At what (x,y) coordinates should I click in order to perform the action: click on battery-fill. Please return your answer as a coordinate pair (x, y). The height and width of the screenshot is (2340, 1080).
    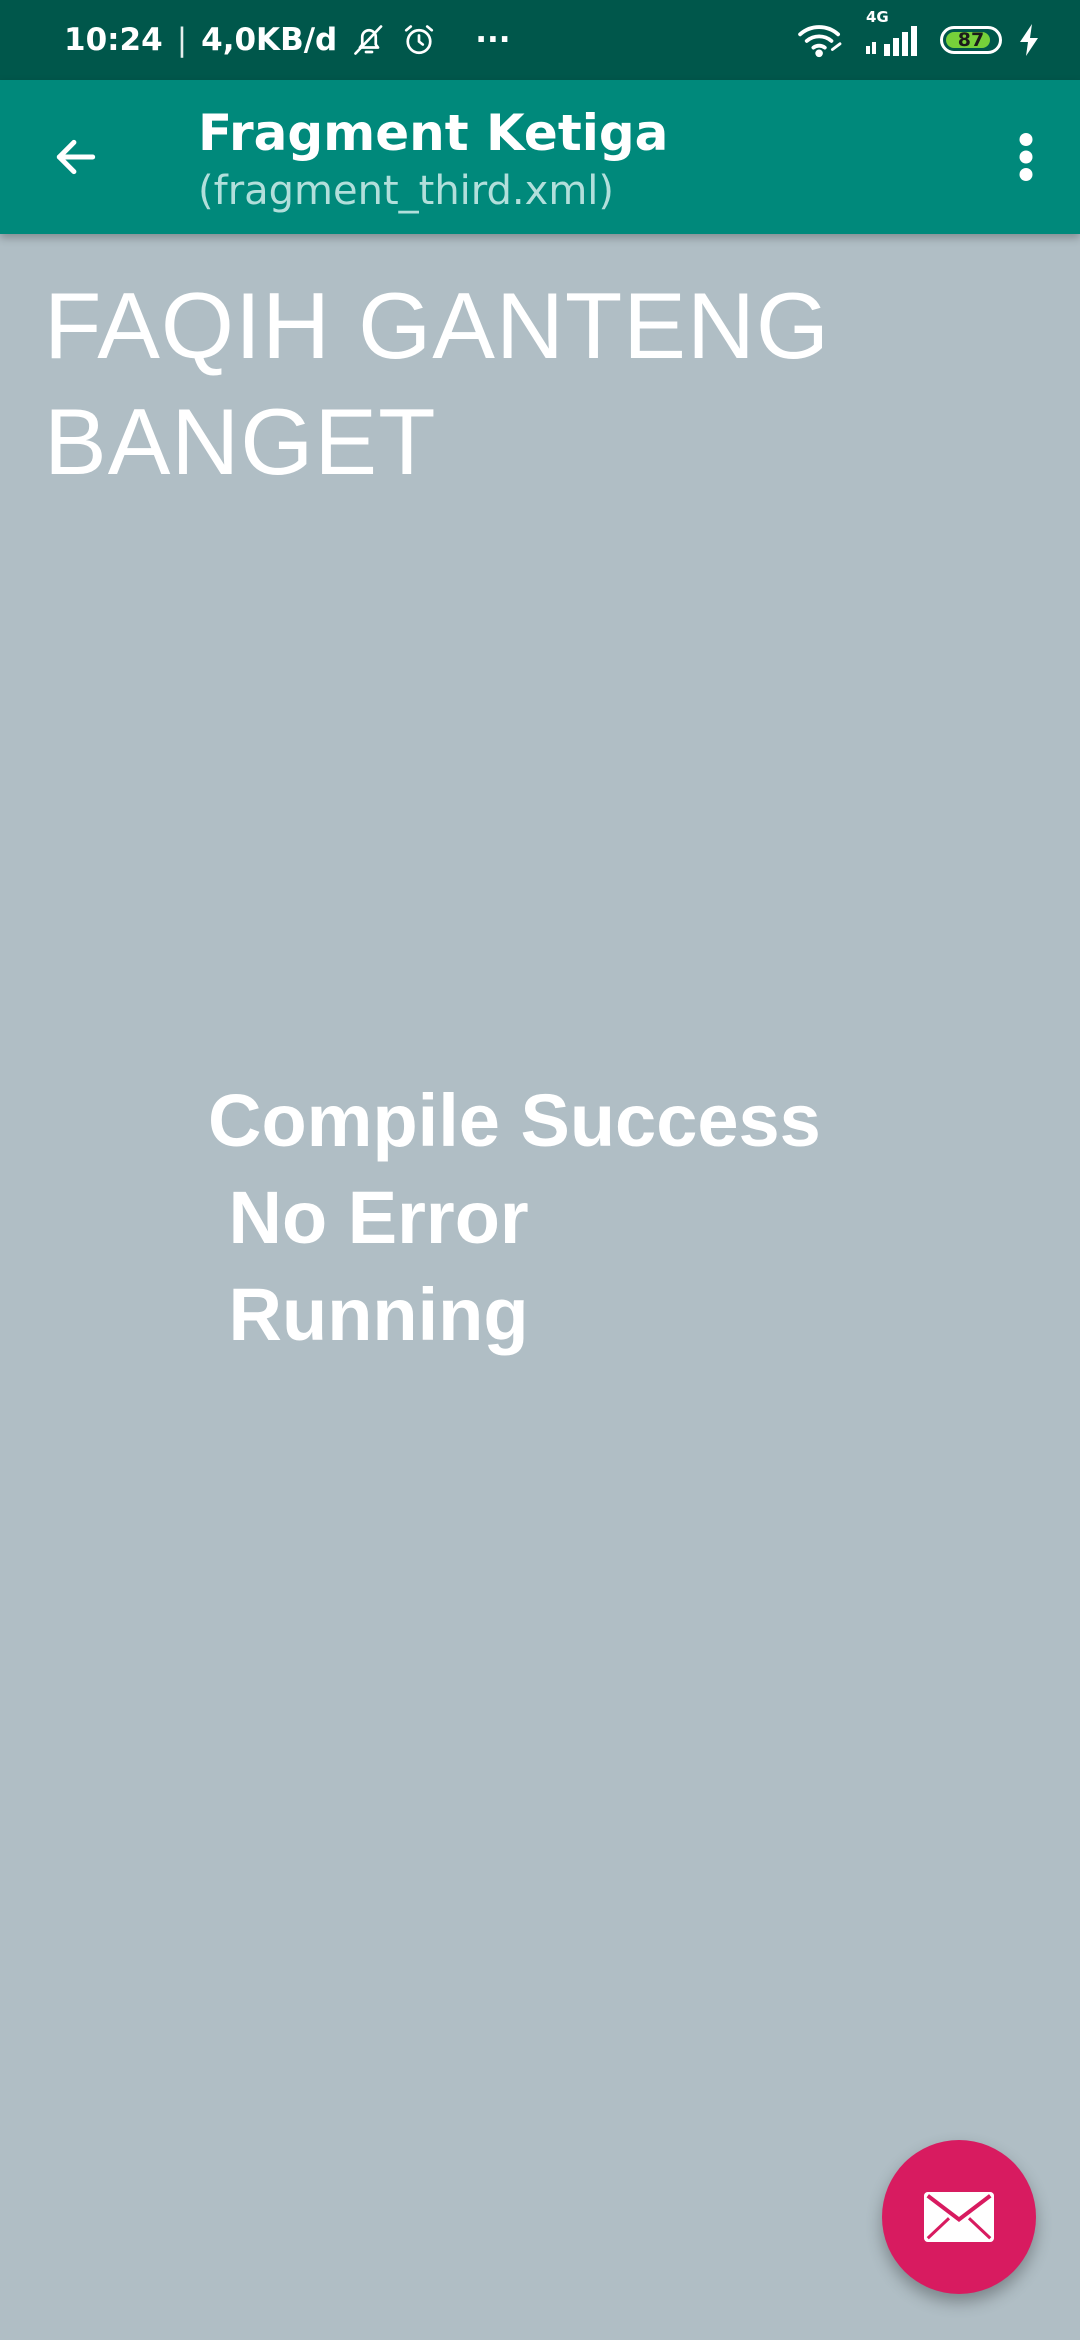
    Looking at the image, I should click on (968, 40).